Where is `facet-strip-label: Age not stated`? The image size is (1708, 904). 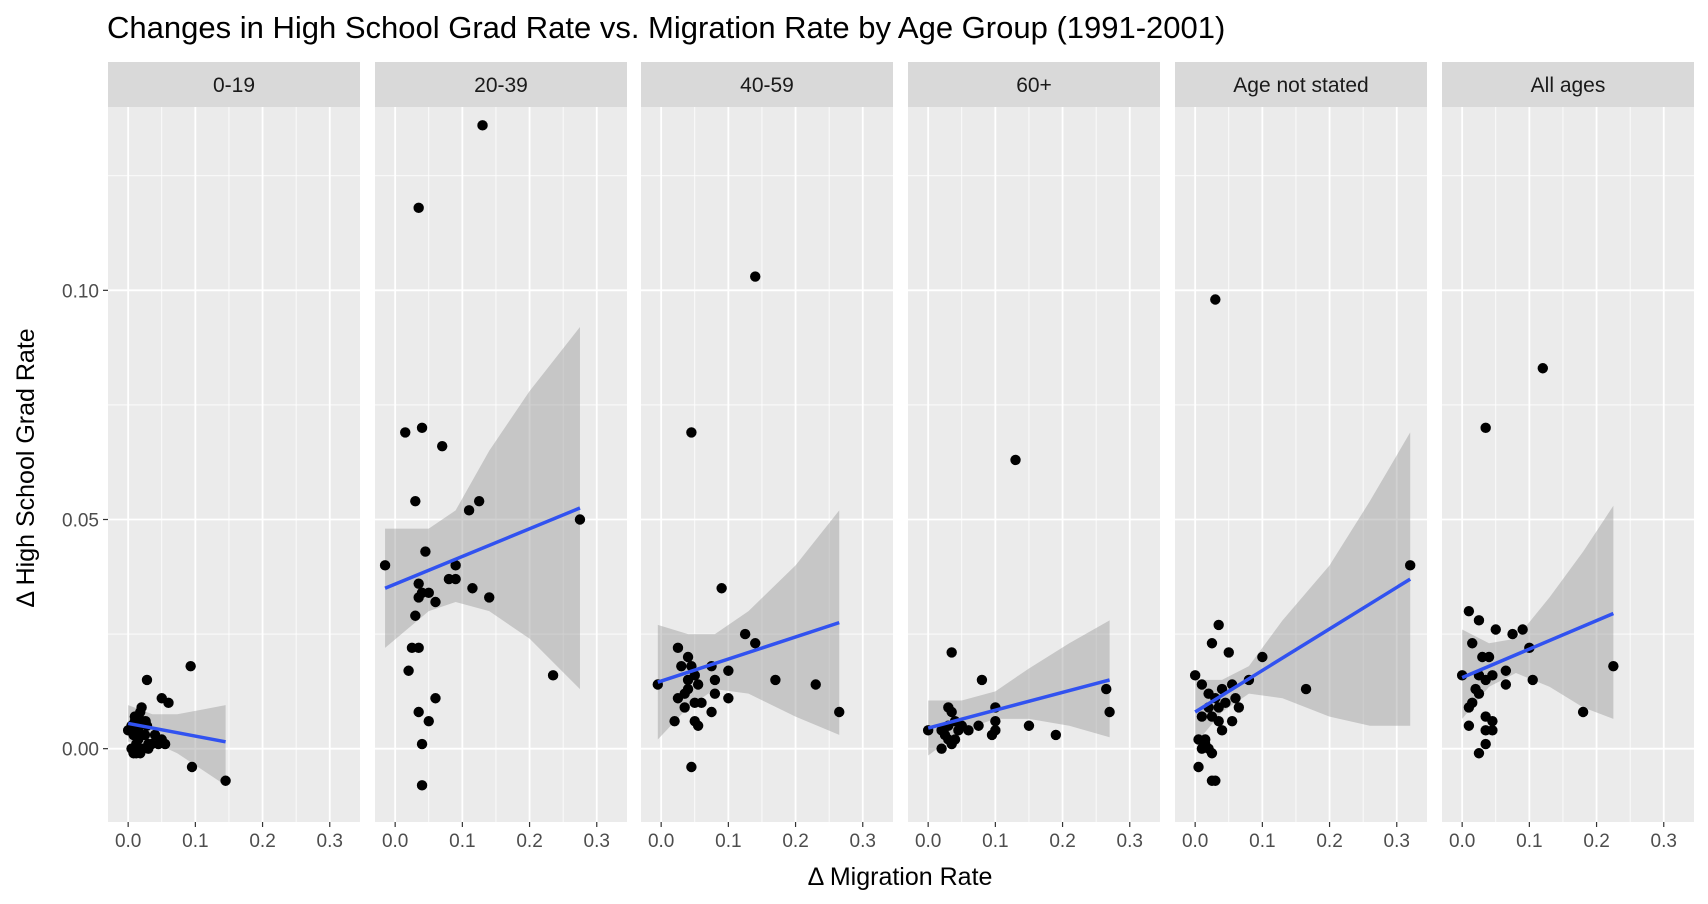
facet-strip-label: Age not stated is located at coordinates (1300, 85).